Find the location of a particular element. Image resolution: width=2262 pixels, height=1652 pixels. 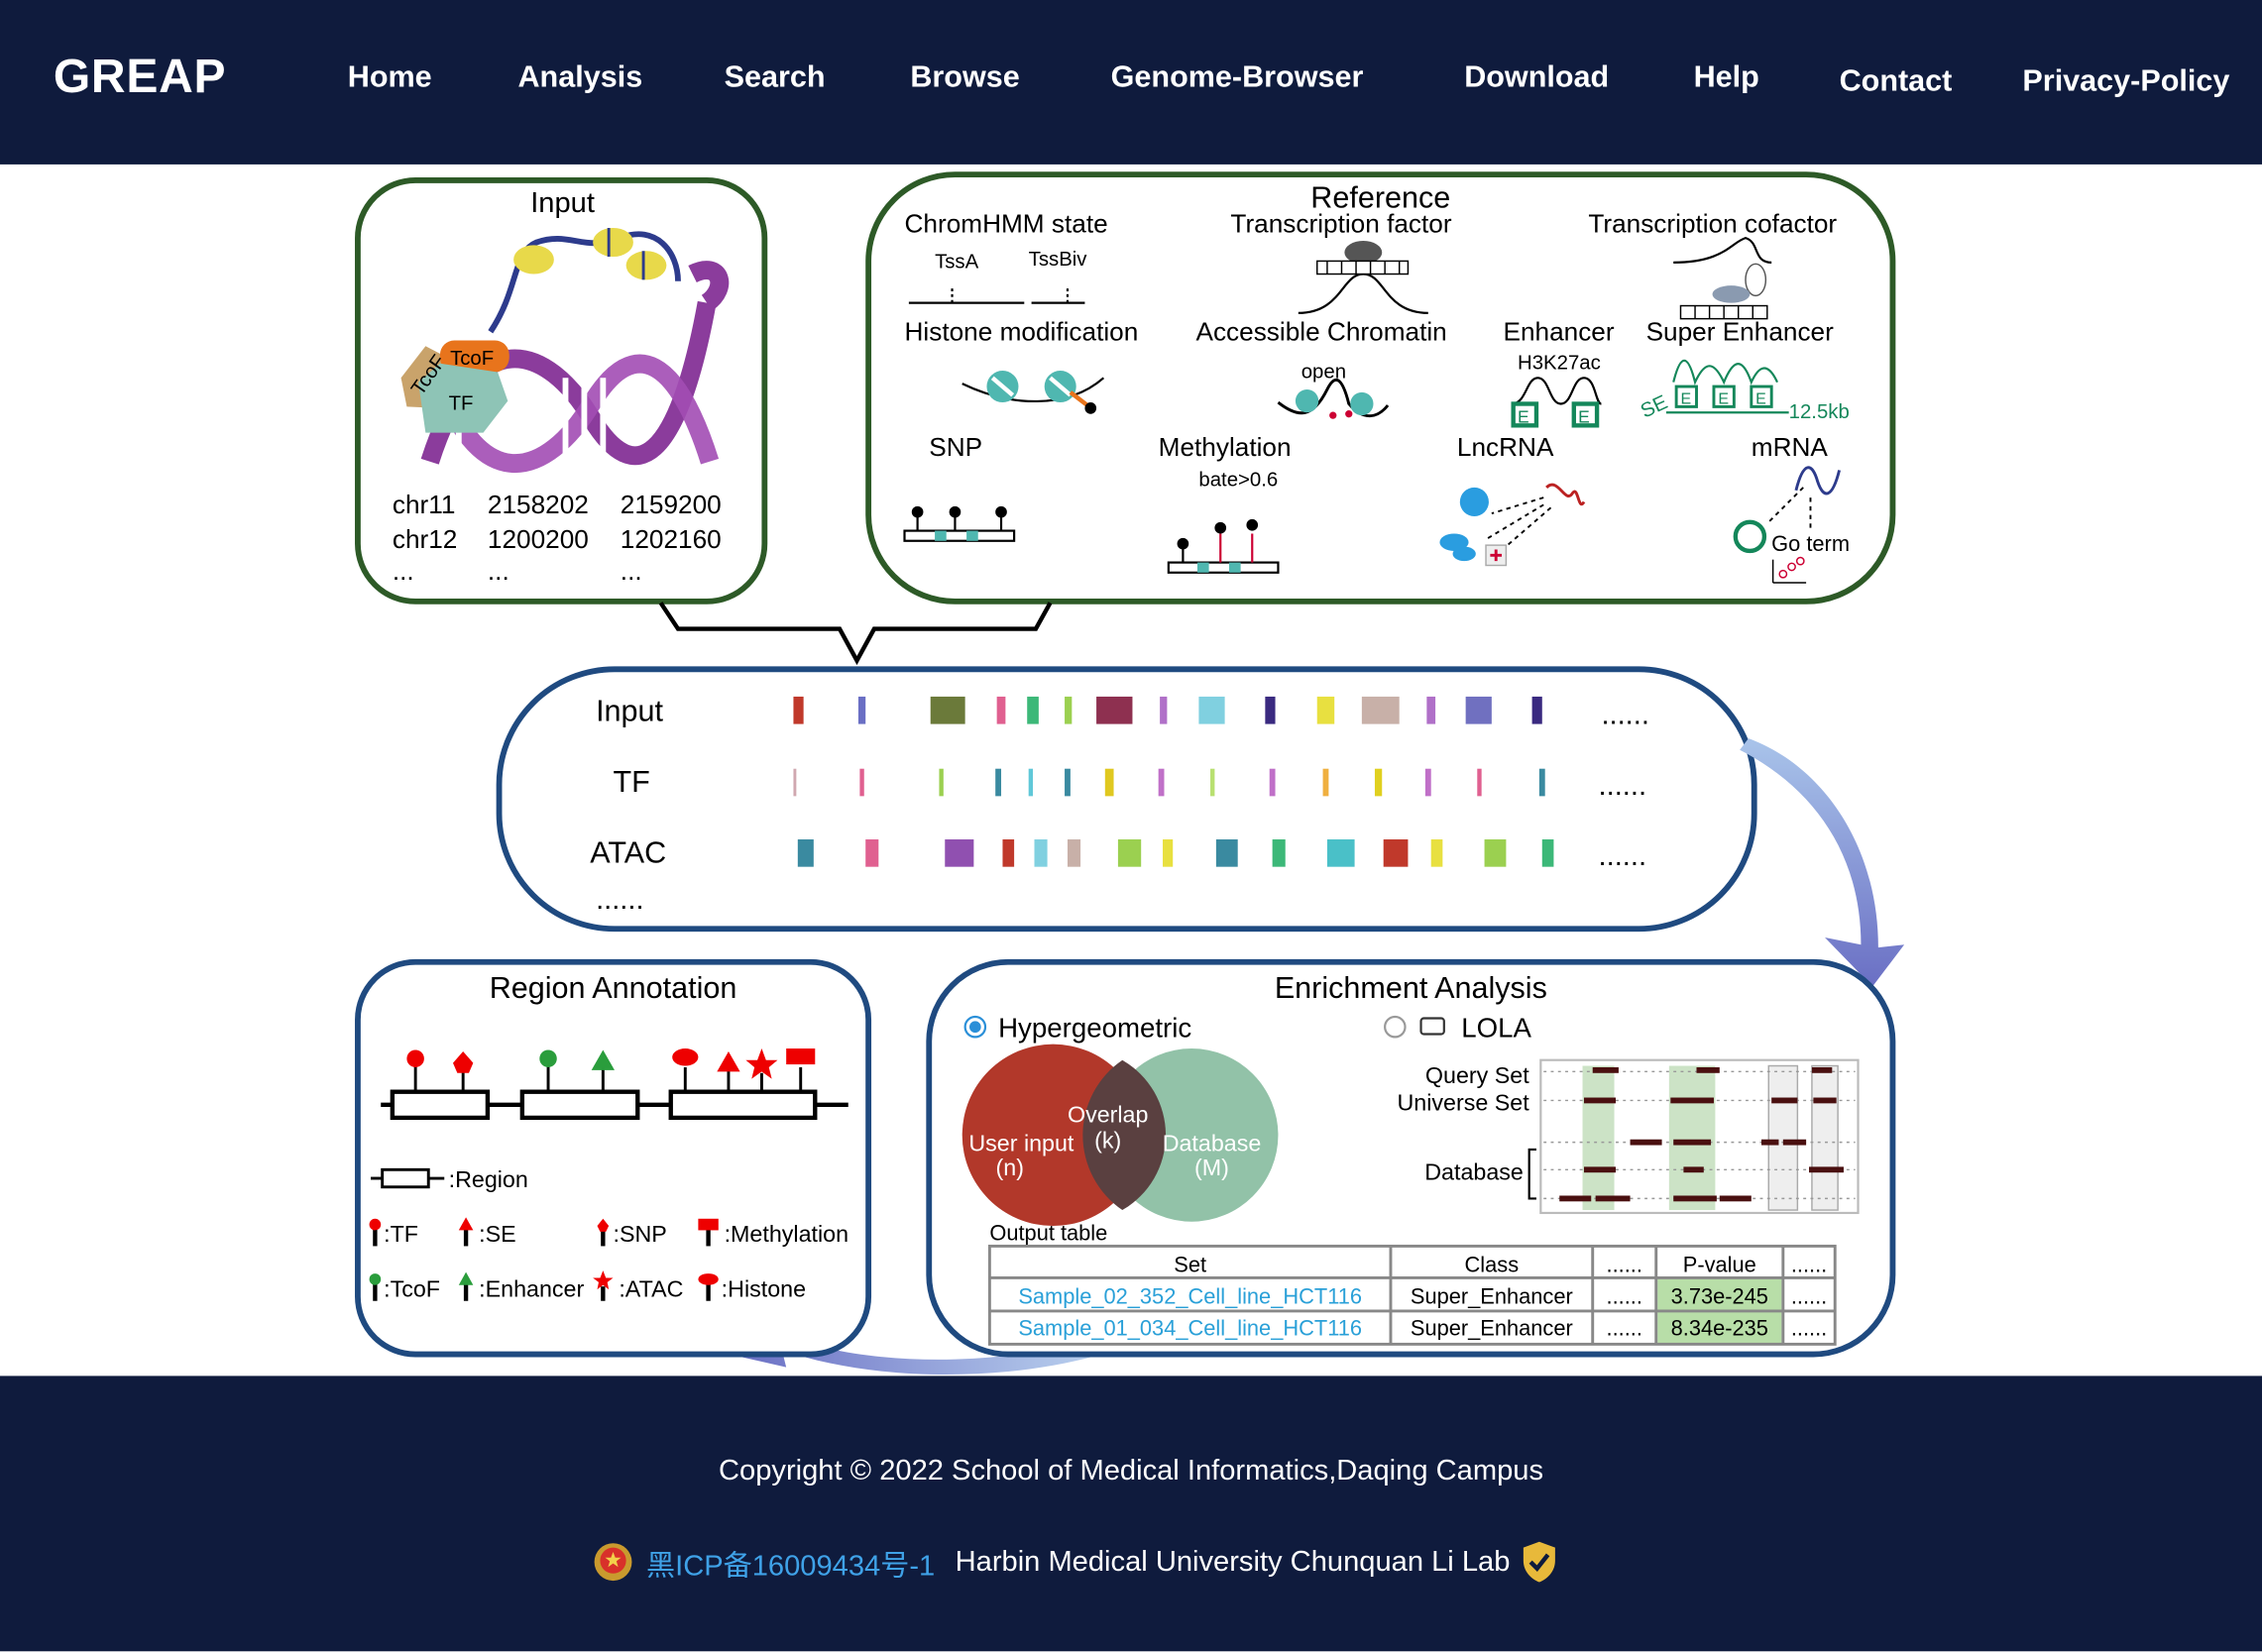

region-annotation-panel: Region Annotation :Region :TF is located at coordinates (613, 1158).